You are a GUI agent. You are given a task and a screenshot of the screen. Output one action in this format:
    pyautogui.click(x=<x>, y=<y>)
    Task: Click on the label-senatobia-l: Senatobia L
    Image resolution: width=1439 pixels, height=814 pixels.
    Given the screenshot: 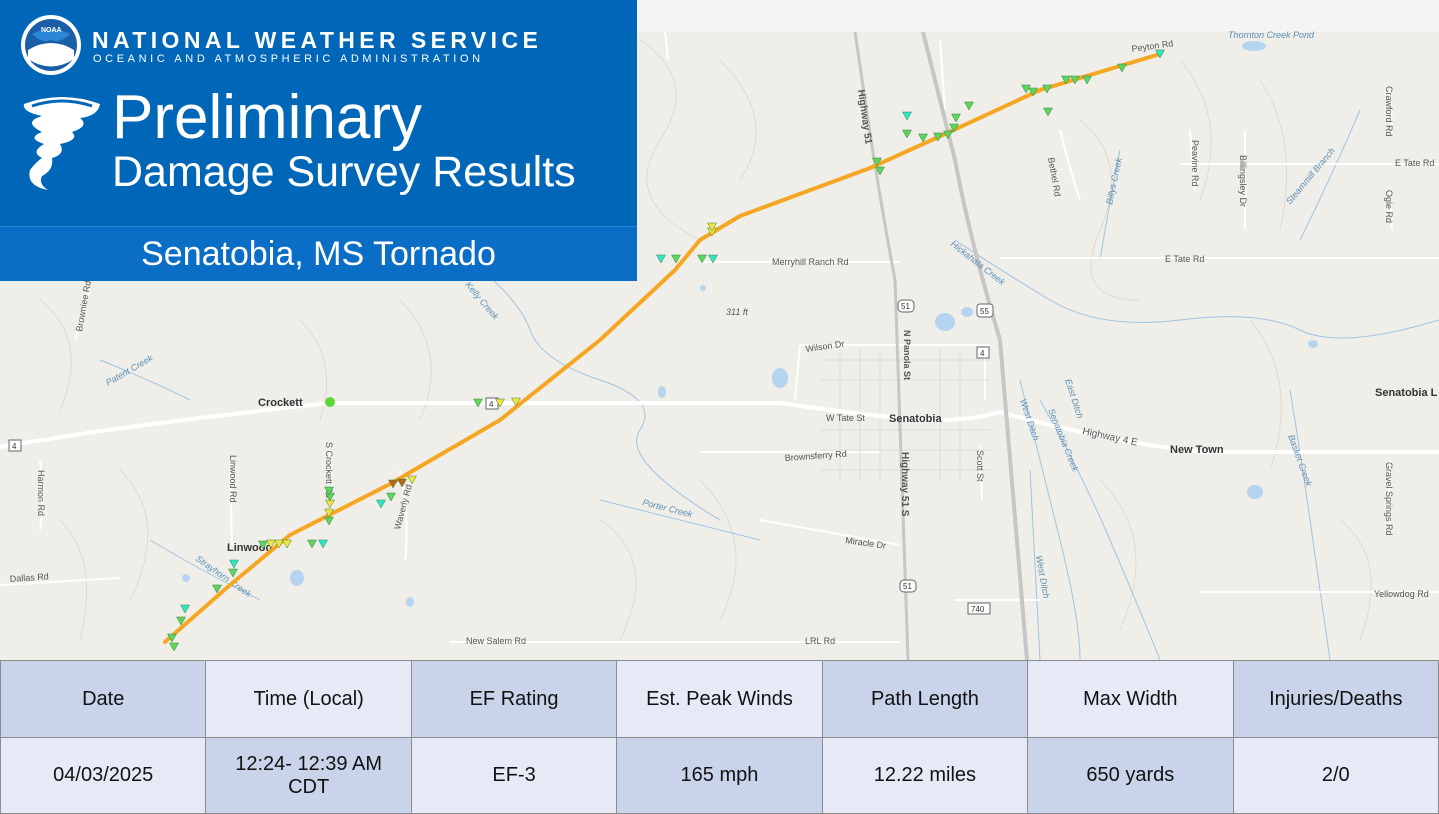 What is the action you would take?
    pyautogui.click(x=1406, y=393)
    